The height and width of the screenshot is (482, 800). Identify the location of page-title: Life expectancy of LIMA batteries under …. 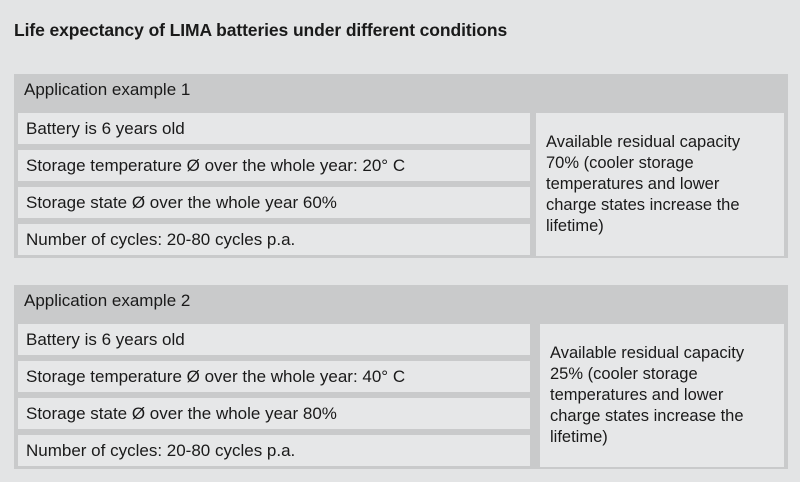
(261, 30).